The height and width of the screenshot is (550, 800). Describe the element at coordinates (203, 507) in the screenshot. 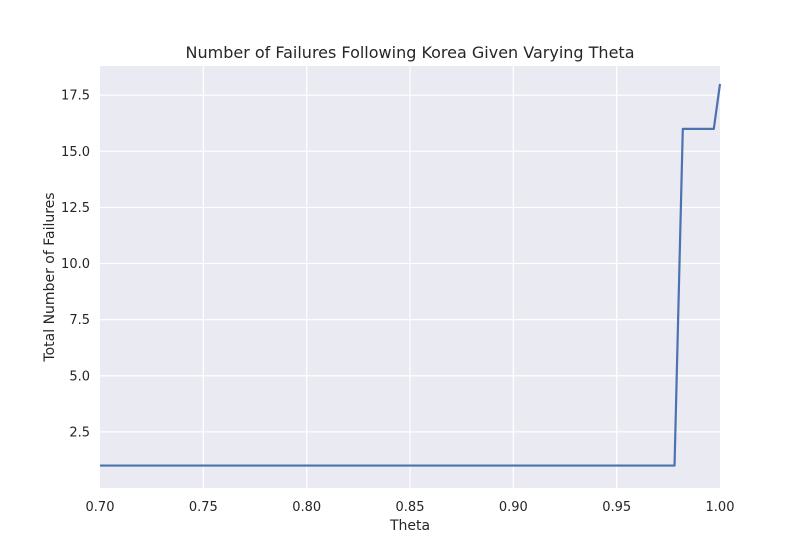

I see `x-tick-label: 0.75` at that location.